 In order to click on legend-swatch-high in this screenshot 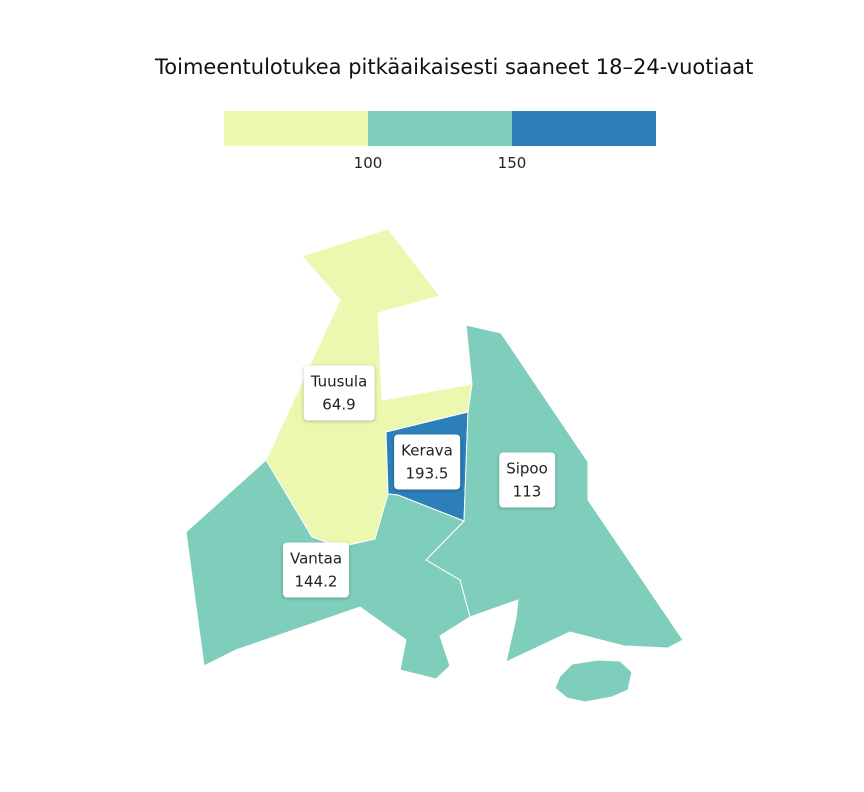, I will do `click(584, 128)`.